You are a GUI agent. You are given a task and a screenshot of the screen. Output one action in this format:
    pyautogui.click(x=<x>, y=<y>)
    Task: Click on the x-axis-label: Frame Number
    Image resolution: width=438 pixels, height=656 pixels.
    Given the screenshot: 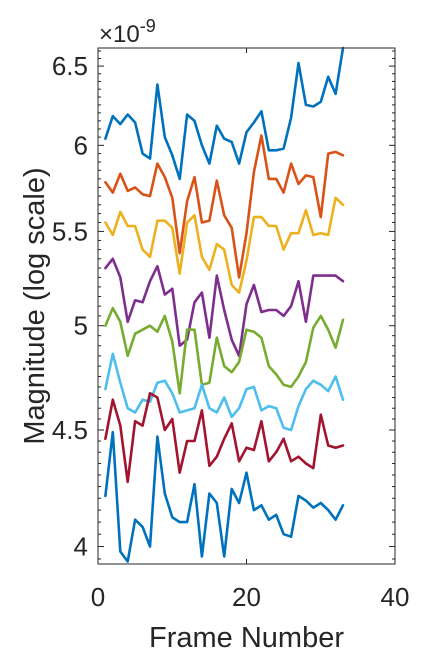 What is the action you would take?
    pyautogui.click(x=246, y=638)
    